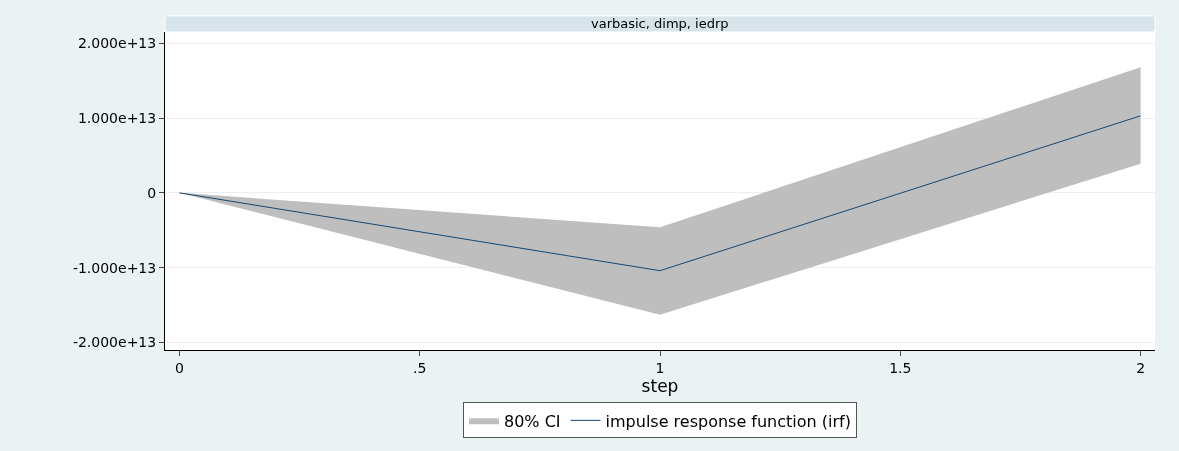 The width and height of the screenshot is (1179, 451). What do you see at coordinates (179, 367) in the screenshot?
I see `x-tick-label: 0` at bounding box center [179, 367].